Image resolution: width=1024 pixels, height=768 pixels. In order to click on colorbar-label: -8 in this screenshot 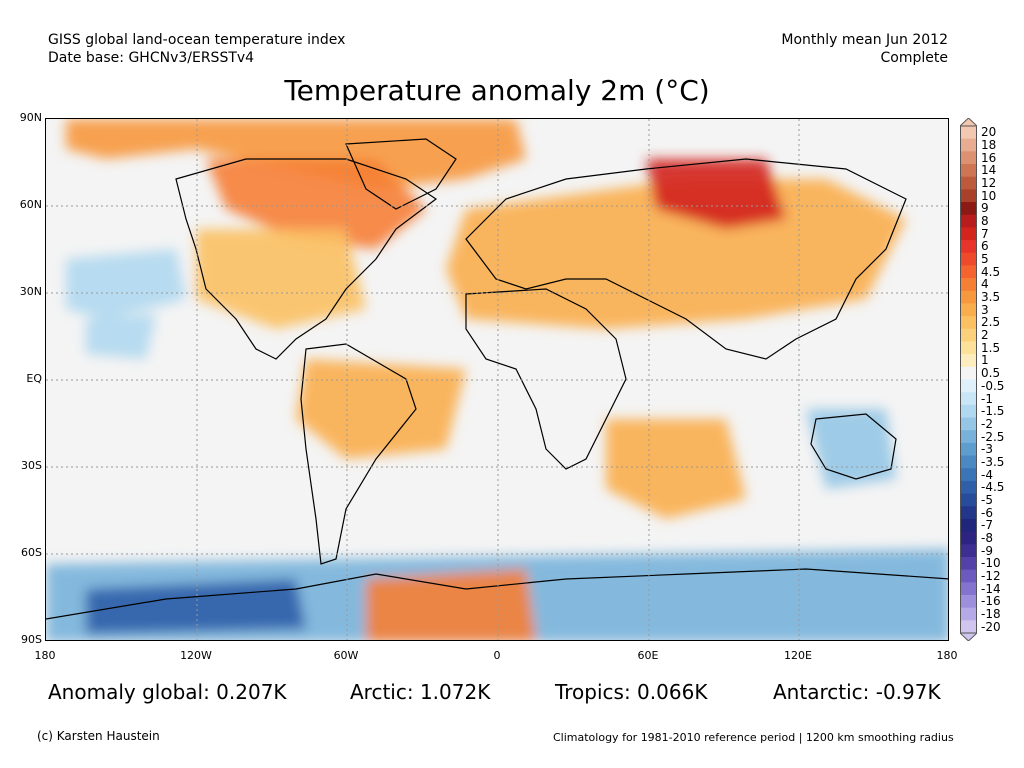, I will do `click(987, 537)`.